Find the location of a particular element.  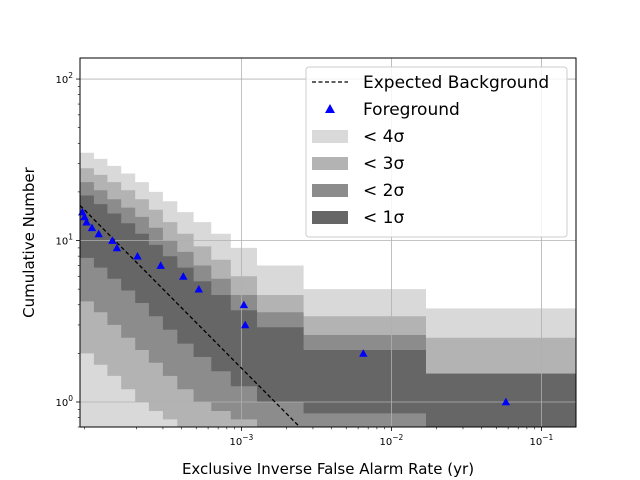

legend-label: Foreground is located at coordinates (411, 110).